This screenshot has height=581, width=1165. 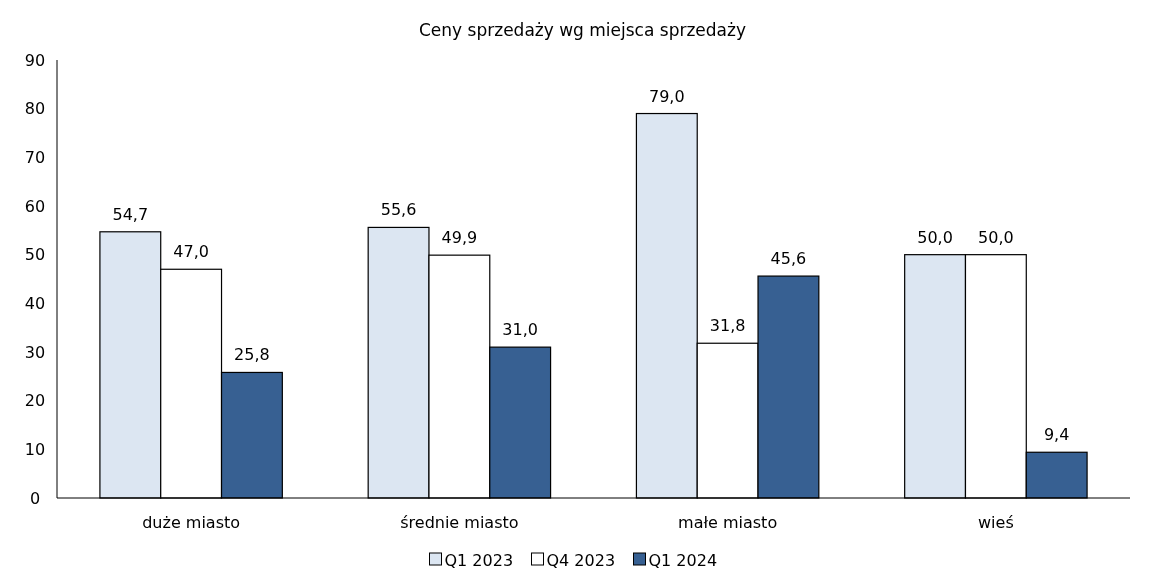 What do you see at coordinates (35, 60) in the screenshot?
I see `y-tick-label: 90` at bounding box center [35, 60].